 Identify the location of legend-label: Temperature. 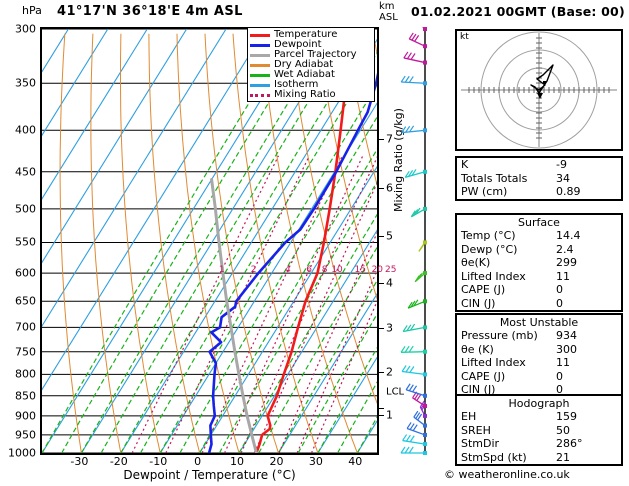
(306, 34).